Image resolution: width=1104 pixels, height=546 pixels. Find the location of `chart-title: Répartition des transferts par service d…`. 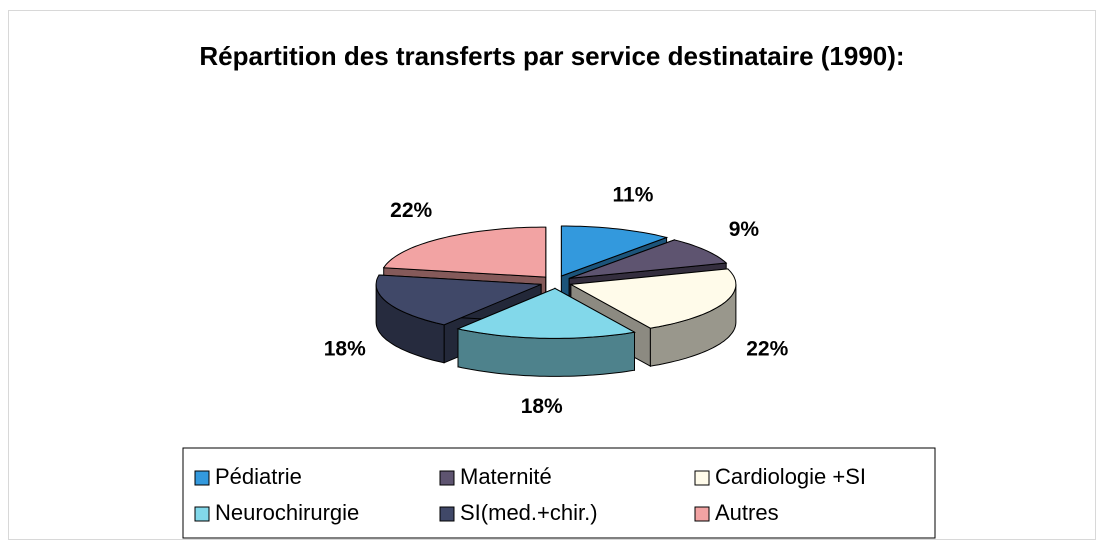

chart-title: Répartition des transferts par service d… is located at coordinates (552, 56).